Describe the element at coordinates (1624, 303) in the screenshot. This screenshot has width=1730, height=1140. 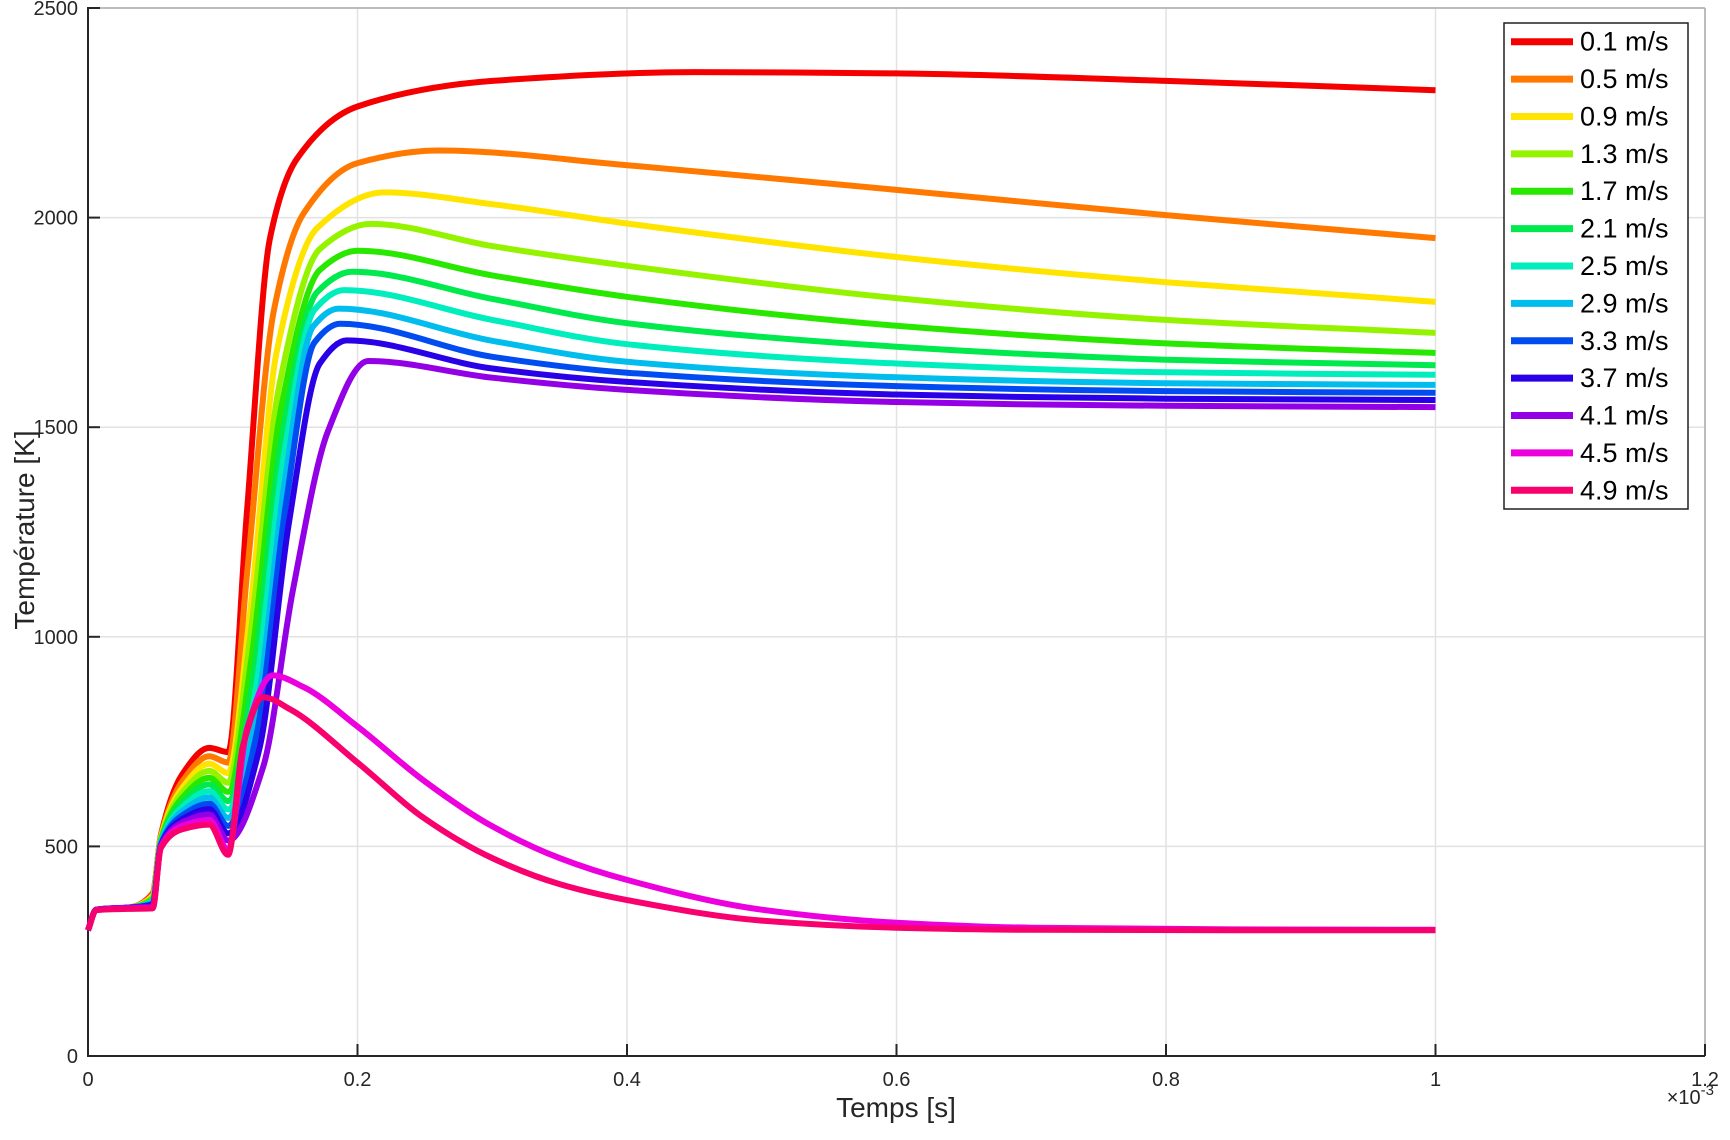
I see `legend-entry-label: 2.9 m/s` at that location.